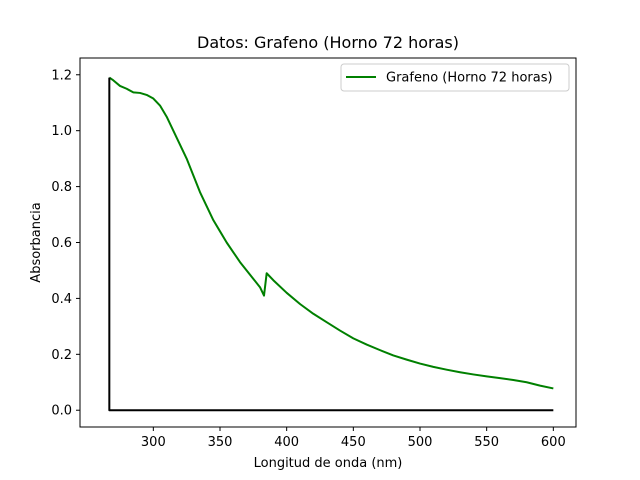  What do you see at coordinates (61, 243) in the screenshot?
I see `y-tick-label: 0.6` at bounding box center [61, 243].